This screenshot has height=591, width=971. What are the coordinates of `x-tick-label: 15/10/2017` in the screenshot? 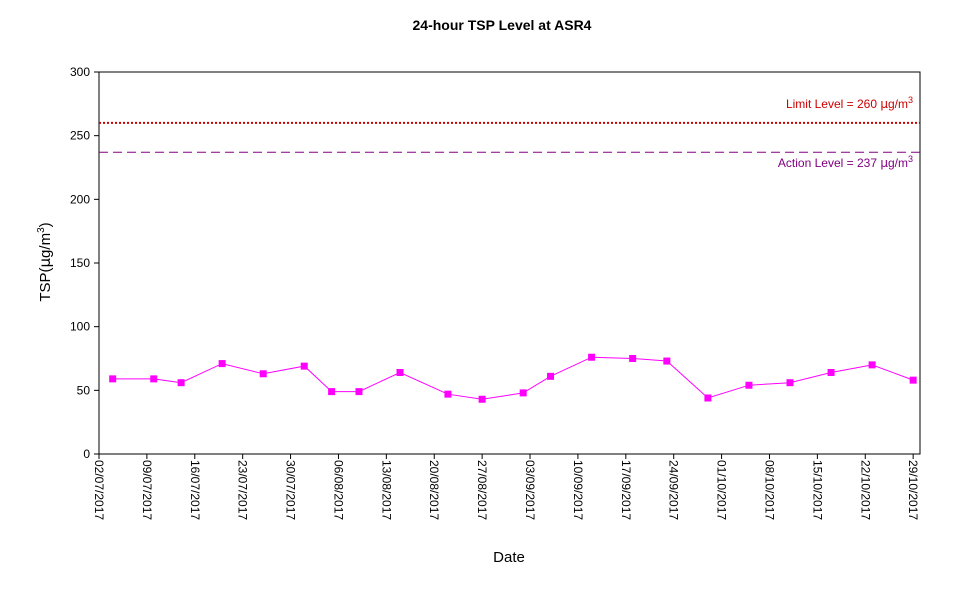 It's located at (817, 490).